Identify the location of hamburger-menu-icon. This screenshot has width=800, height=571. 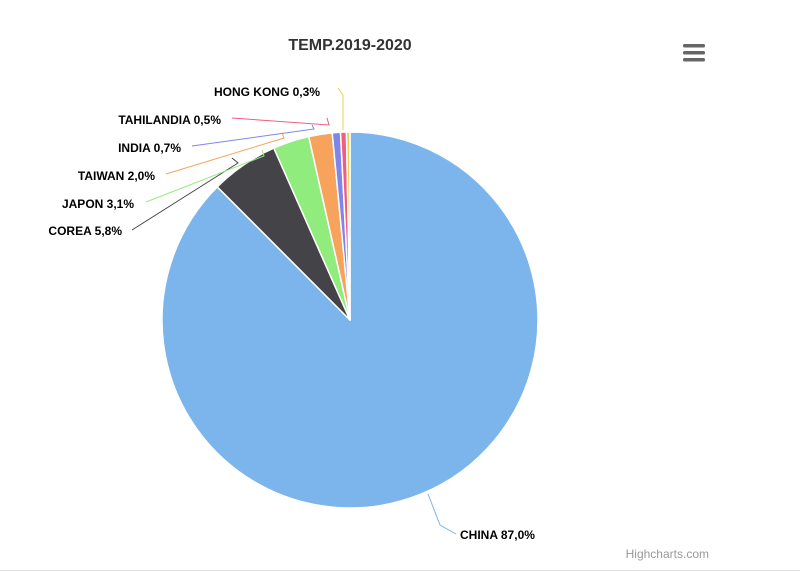
(694, 53).